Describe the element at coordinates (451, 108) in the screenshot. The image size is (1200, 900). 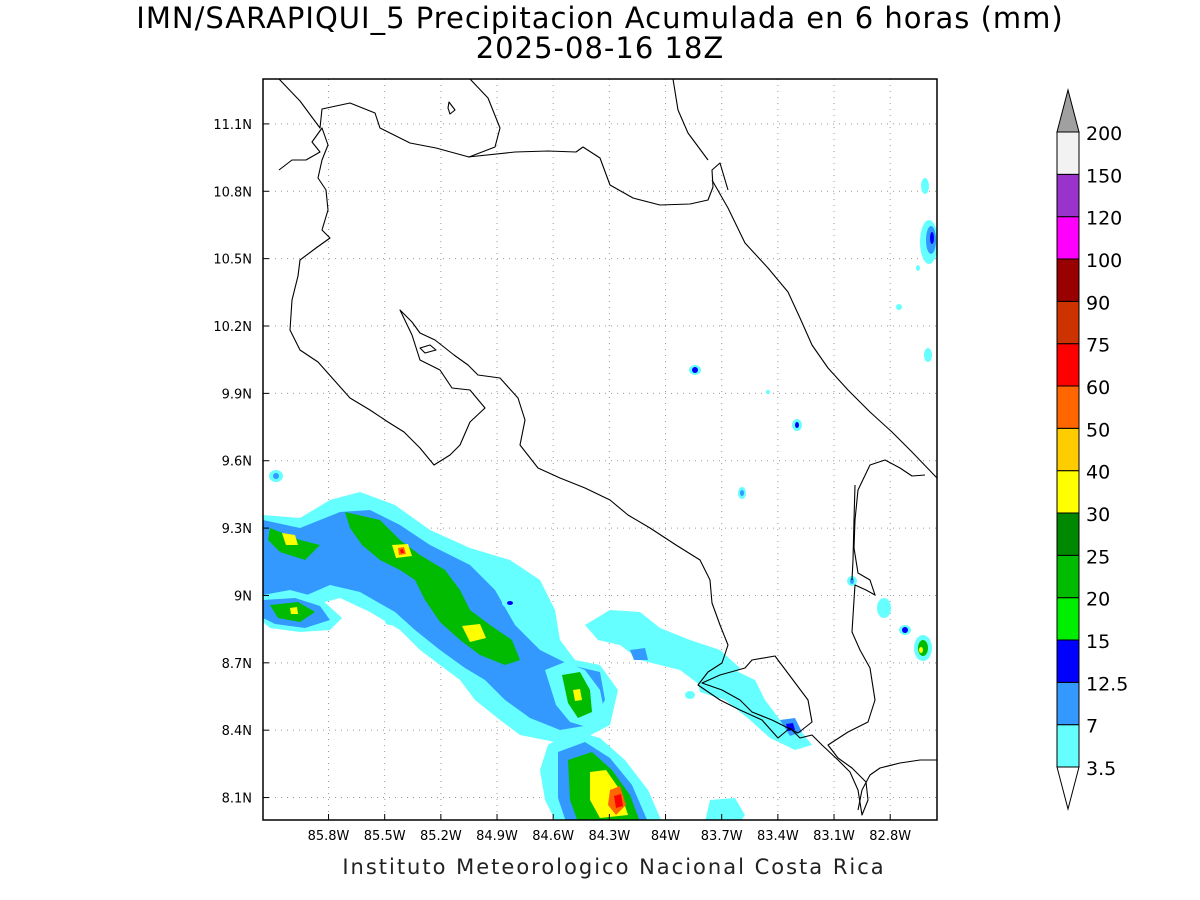
I see `lake-island` at that location.